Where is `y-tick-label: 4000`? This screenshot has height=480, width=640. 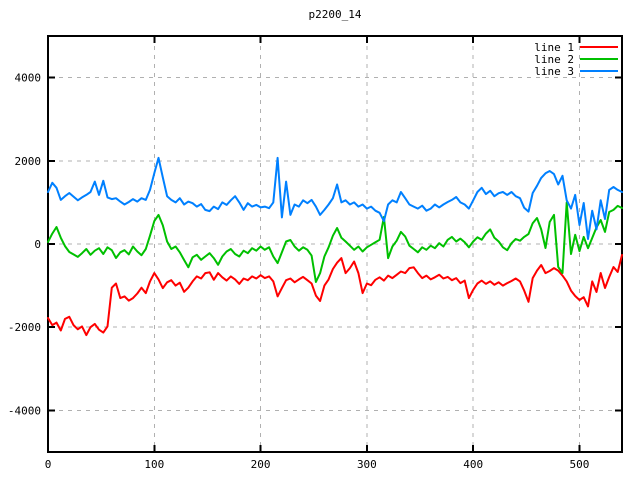 y-tick-label: 4000 is located at coordinates (28, 78).